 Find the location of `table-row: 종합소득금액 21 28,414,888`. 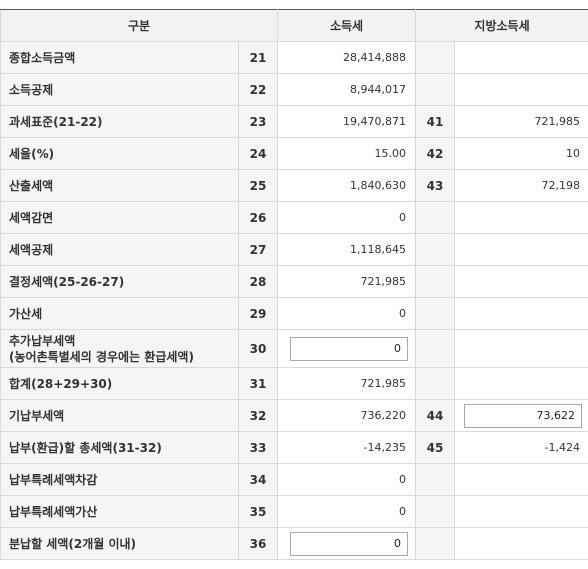

table-row: 종합소득금액 21 28,414,888 is located at coordinates (294, 57).